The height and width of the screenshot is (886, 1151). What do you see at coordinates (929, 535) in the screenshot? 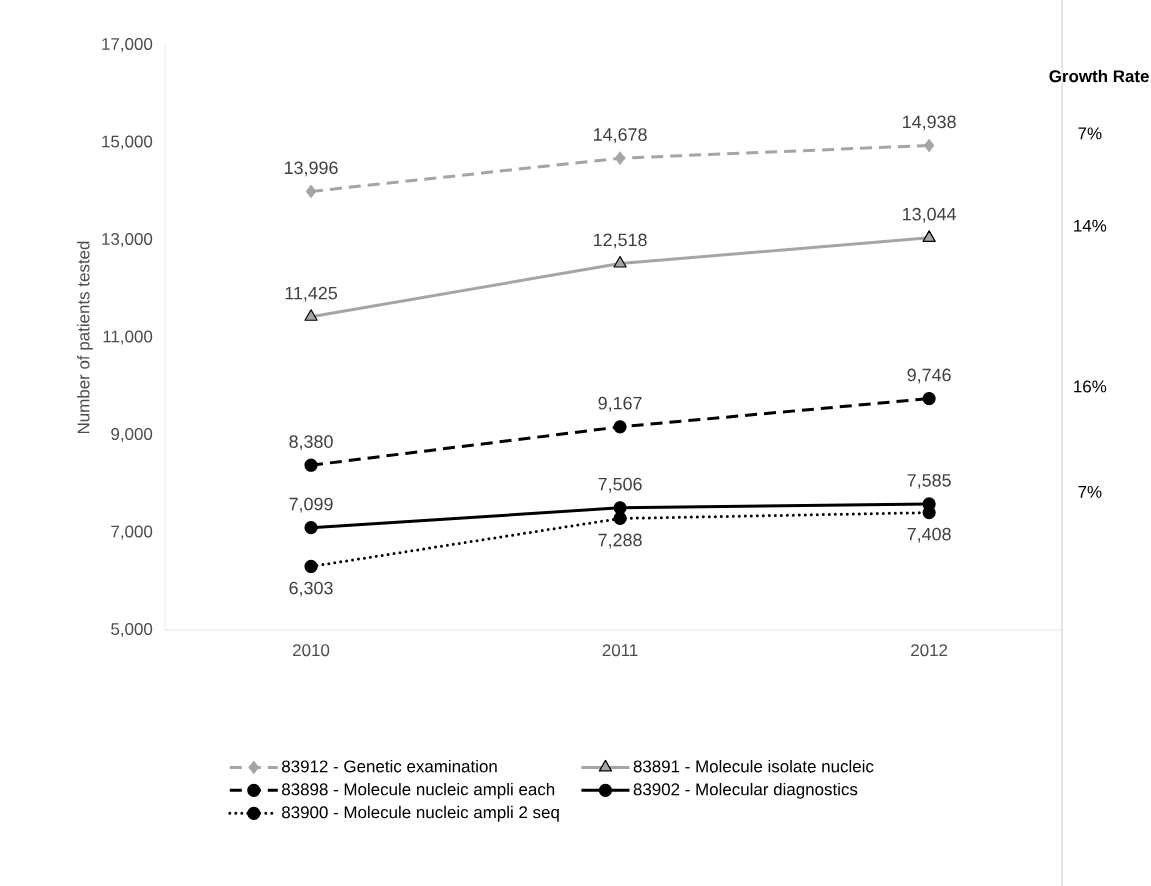
I see `data-label: 7,408` at bounding box center [929, 535].